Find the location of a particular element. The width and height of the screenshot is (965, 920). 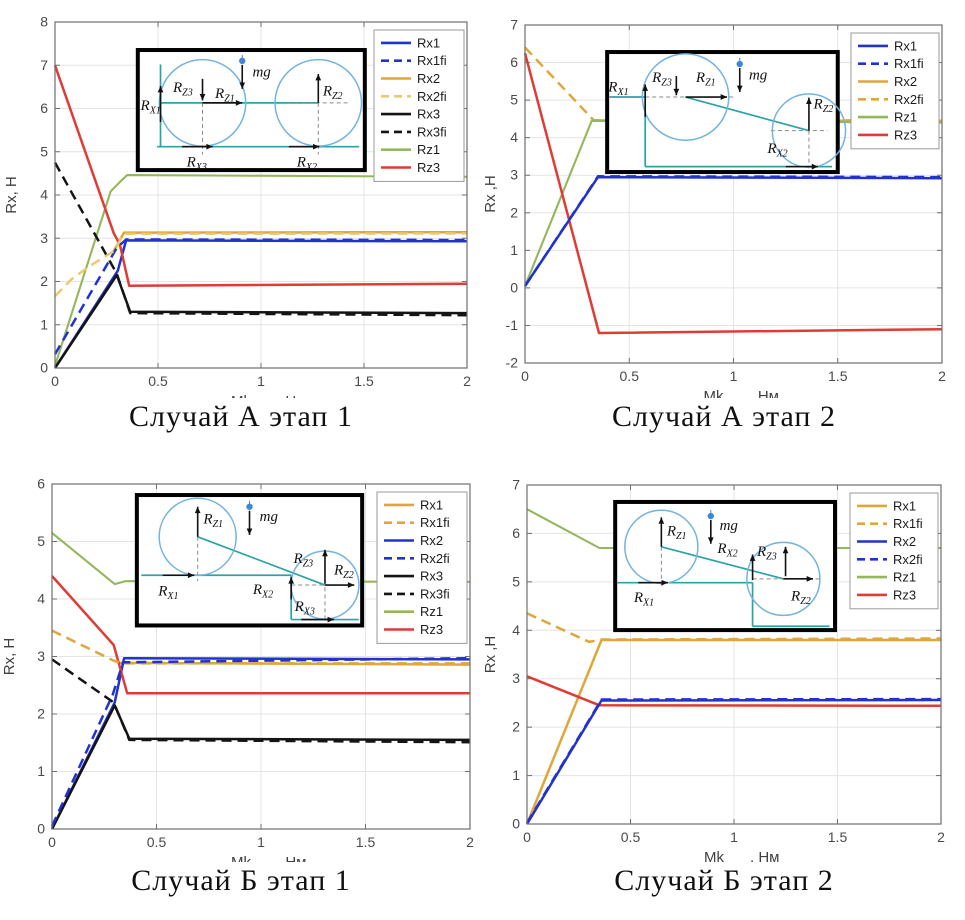

legend: Rx1 Rx1fi Rx2 Rx2fi Rz1 Rz3 is located at coordinates (894, 551).